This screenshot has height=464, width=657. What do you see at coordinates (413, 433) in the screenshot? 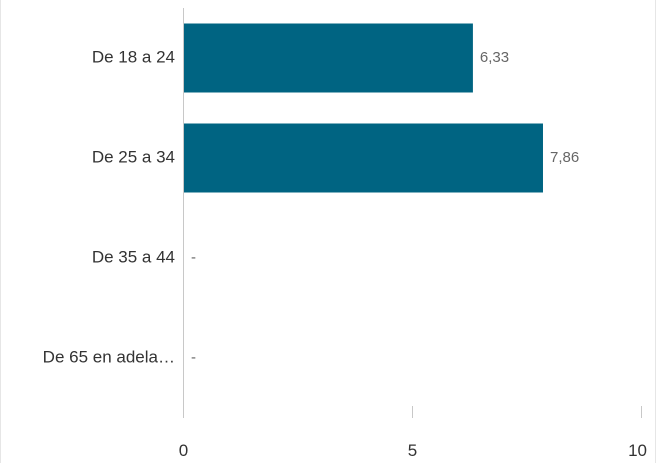
I see `x-axis-ticks: 0 5 10` at bounding box center [413, 433].